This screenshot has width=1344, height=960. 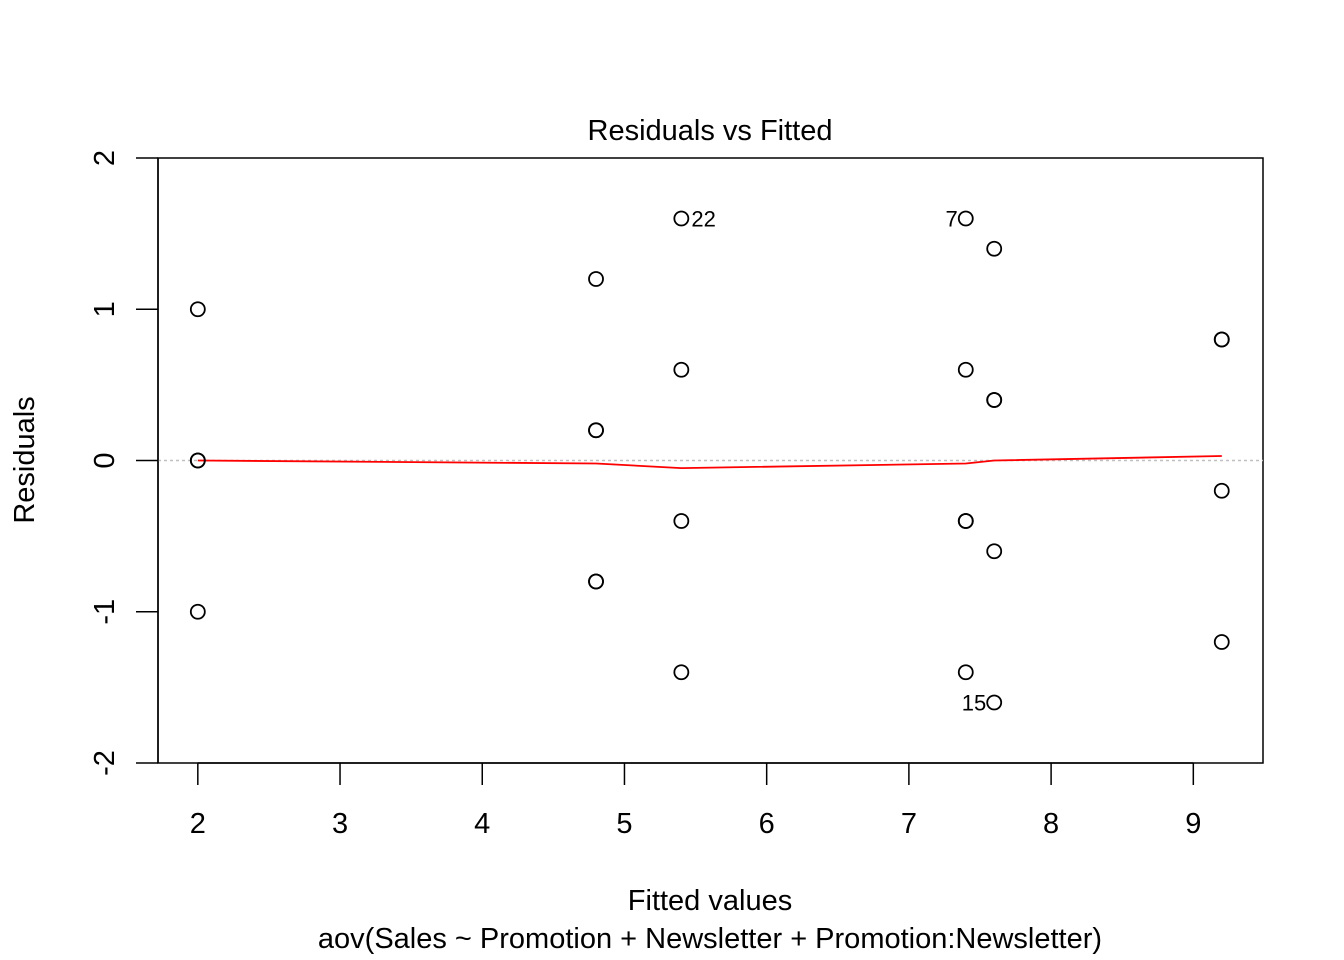 What do you see at coordinates (695, 801) in the screenshot?
I see `x-axis: 2 3 4 5 6 7 8 9` at bounding box center [695, 801].